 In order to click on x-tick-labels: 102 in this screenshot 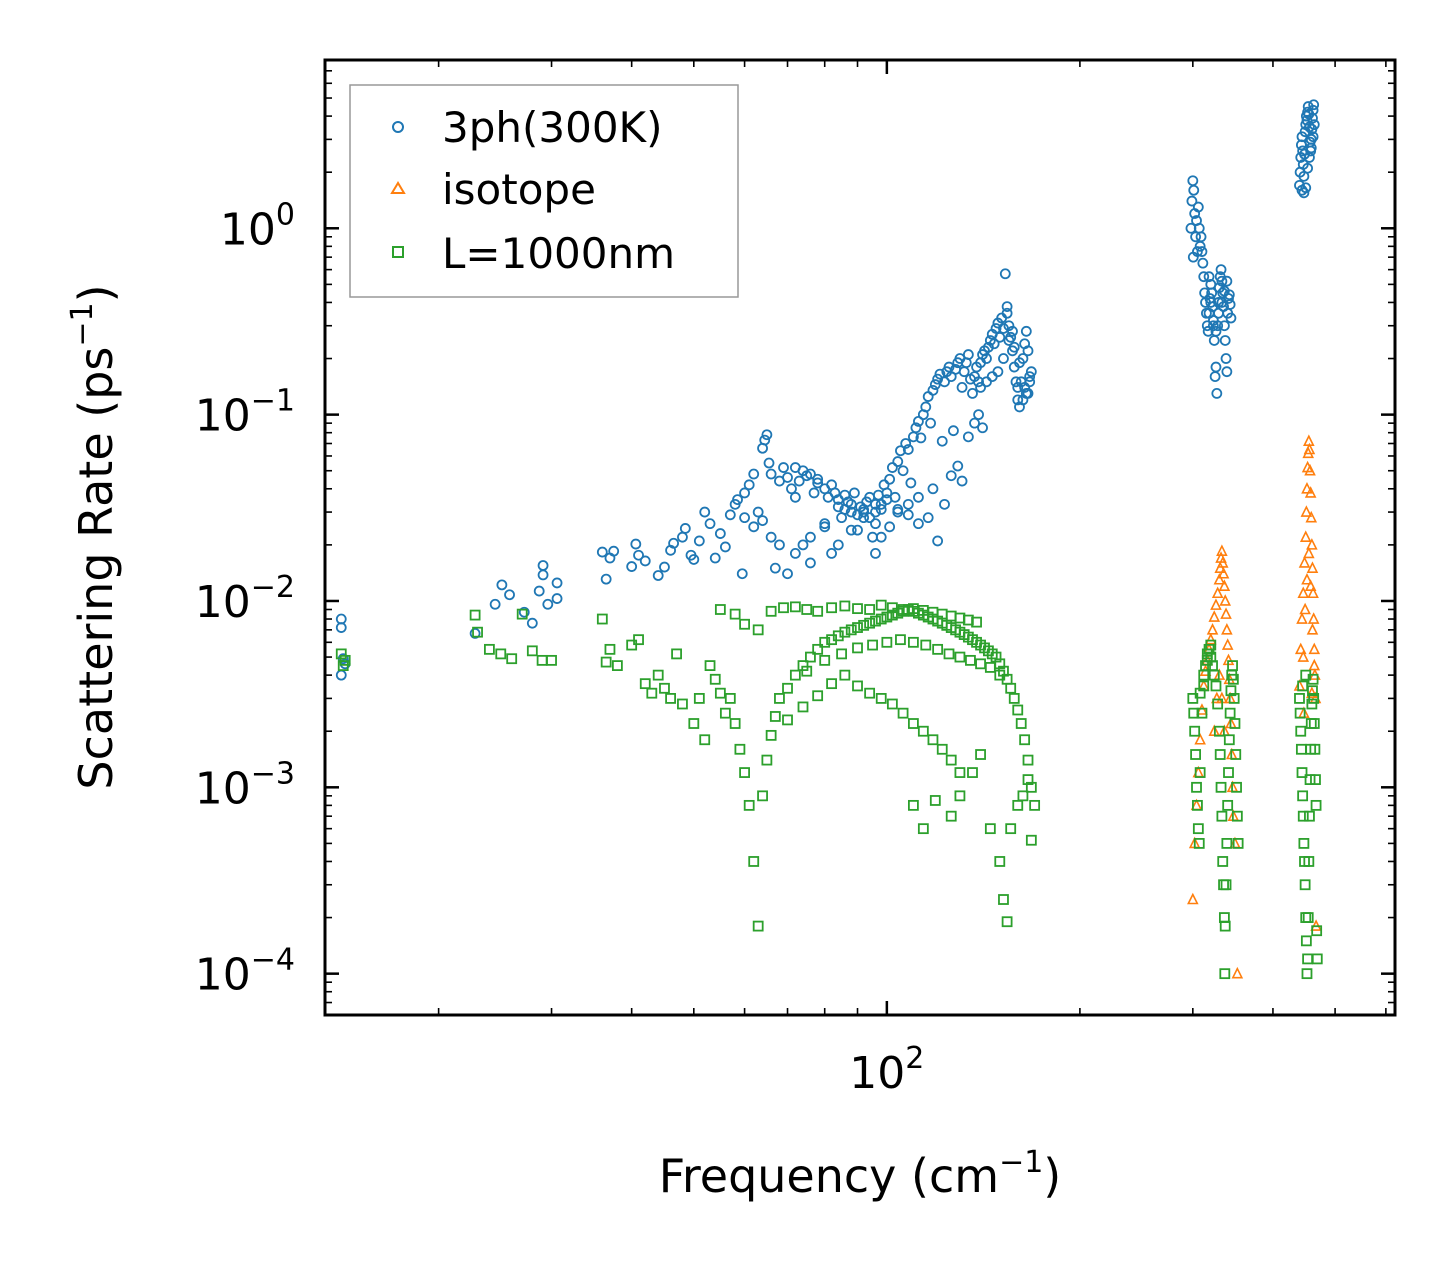, I will do `click(886, 1070)`.